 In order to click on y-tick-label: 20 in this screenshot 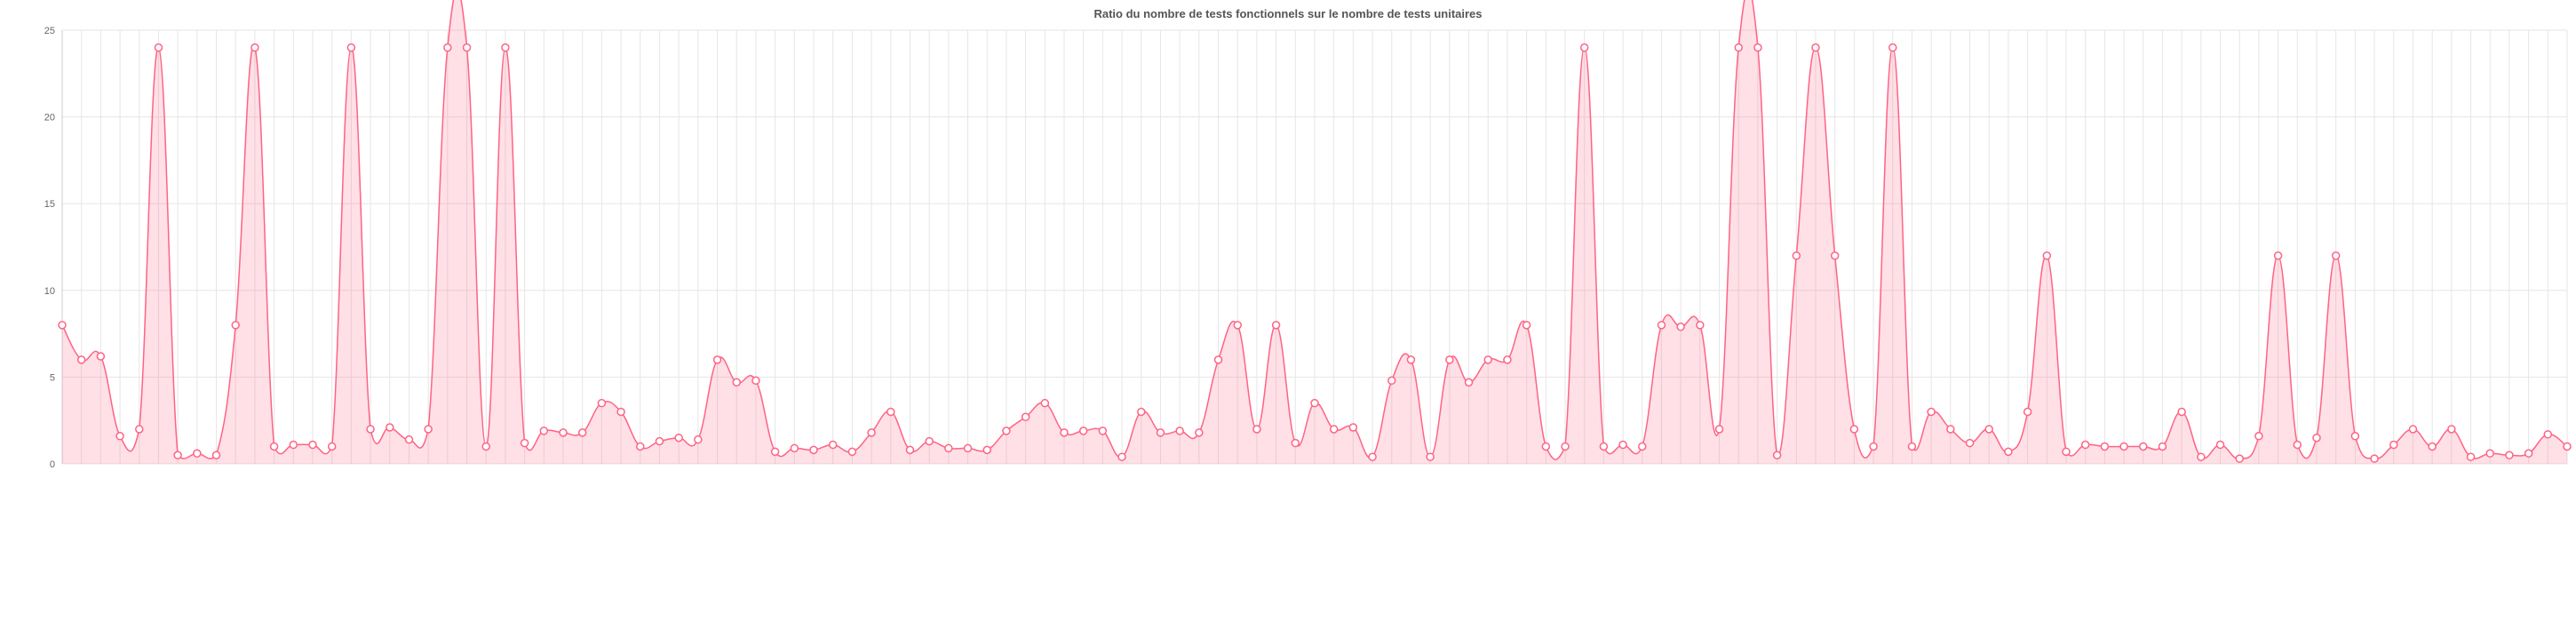, I will do `click(49, 119)`.